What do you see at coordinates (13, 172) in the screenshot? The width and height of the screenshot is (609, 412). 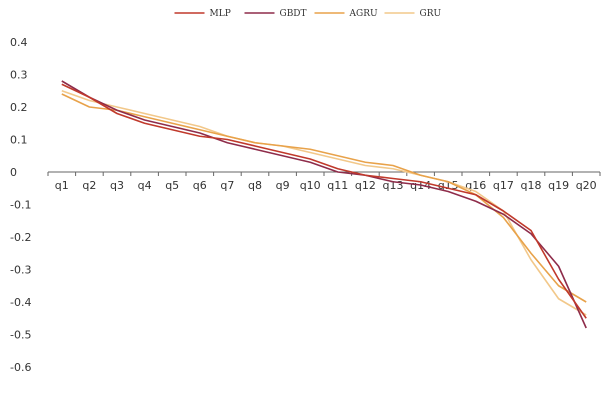 I see `y-tick-label: 0` at bounding box center [13, 172].